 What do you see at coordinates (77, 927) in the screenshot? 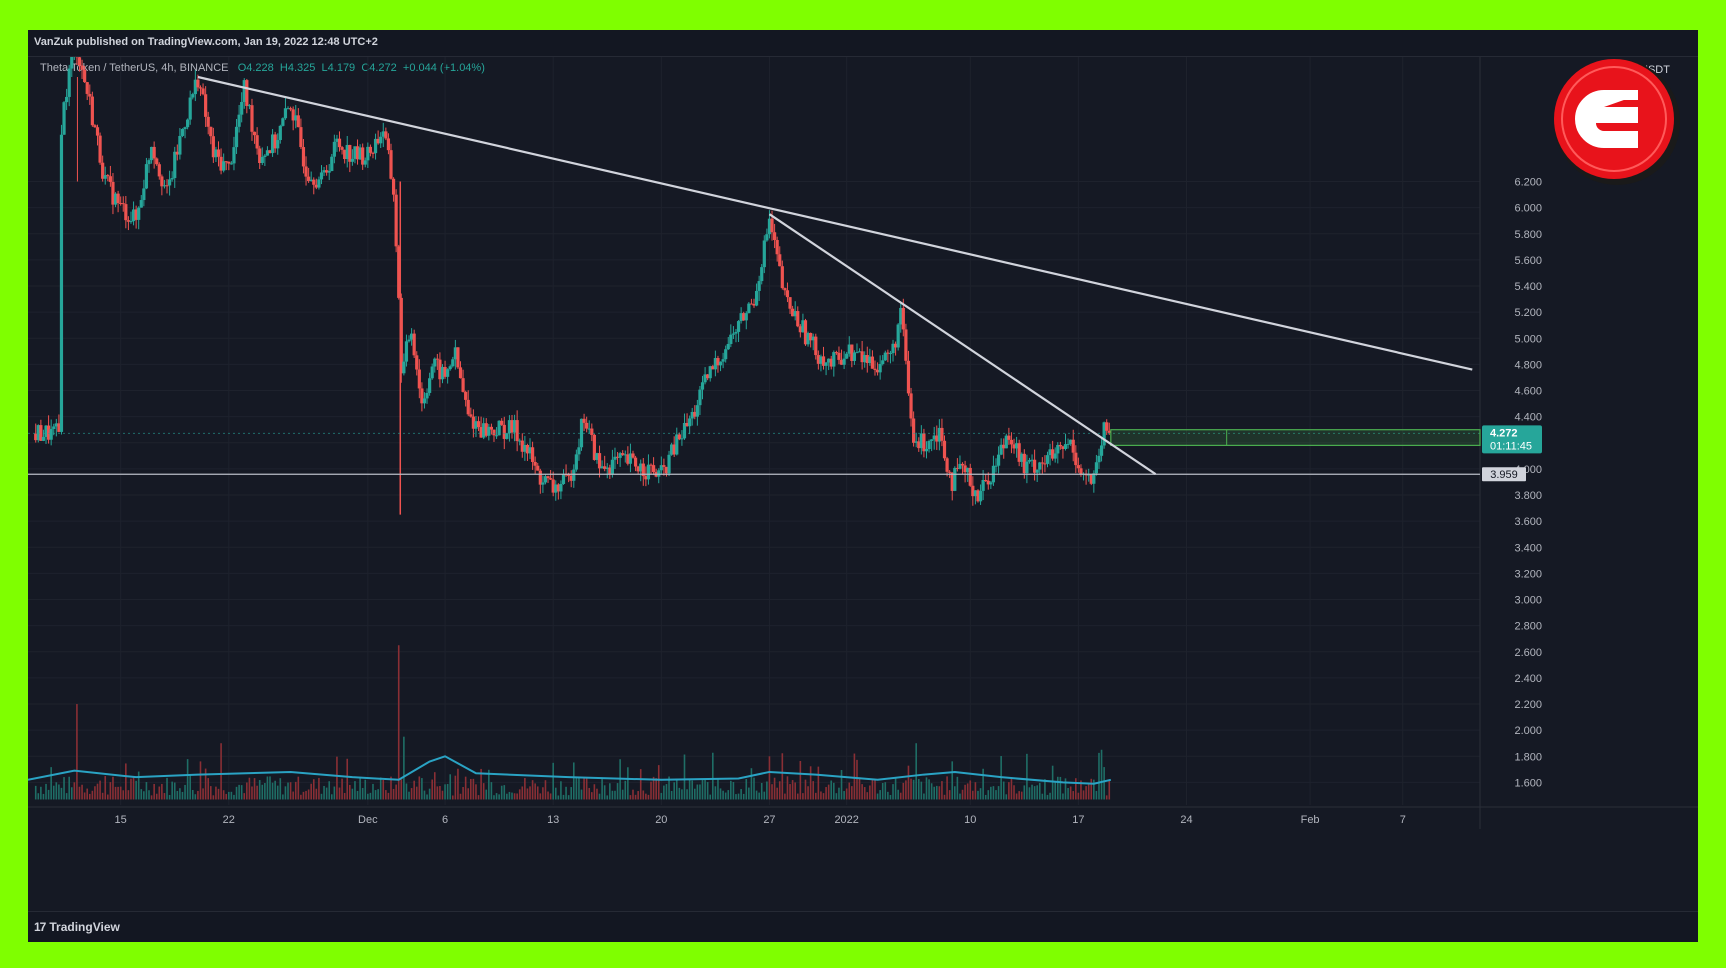
I see `tradingview-logo: 17 TradingView` at bounding box center [77, 927].